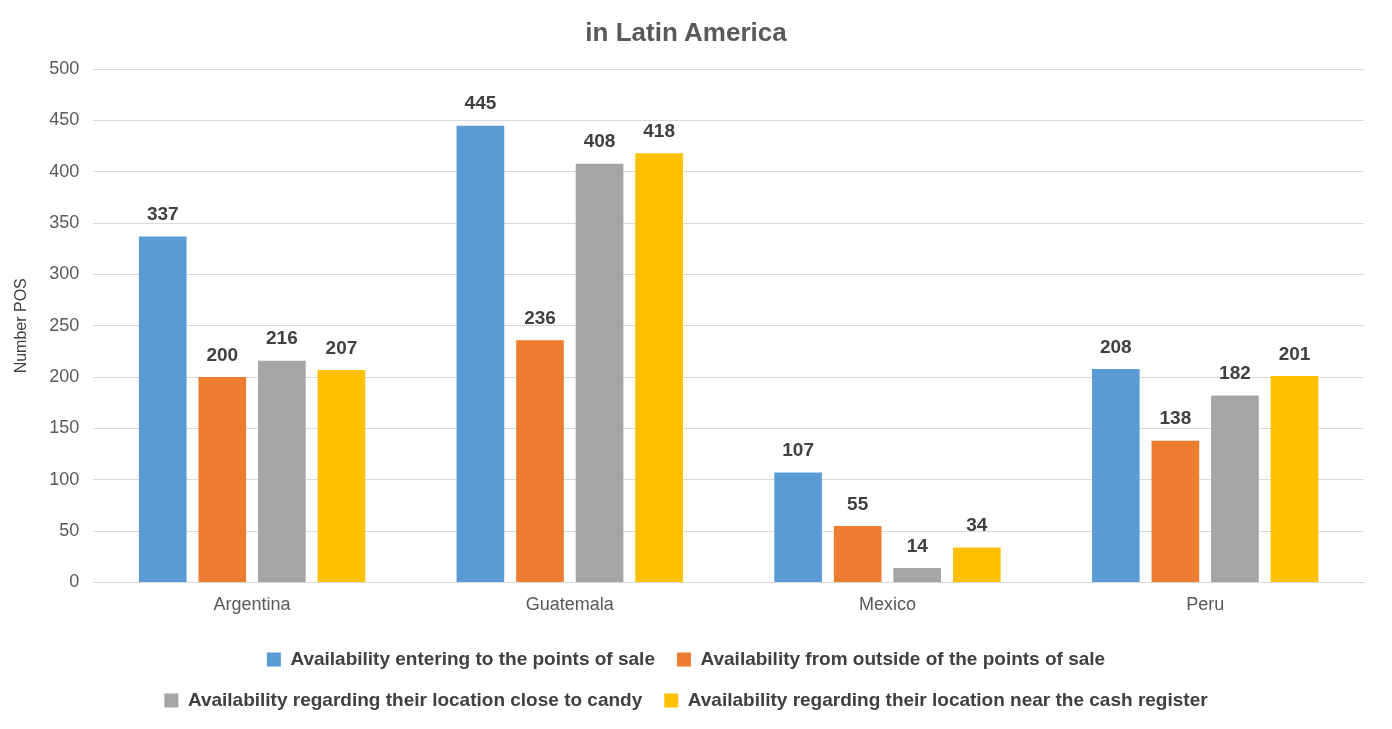  What do you see at coordinates (472, 658) in the screenshot?
I see `legend-label: Availability entering to the points of sale` at bounding box center [472, 658].